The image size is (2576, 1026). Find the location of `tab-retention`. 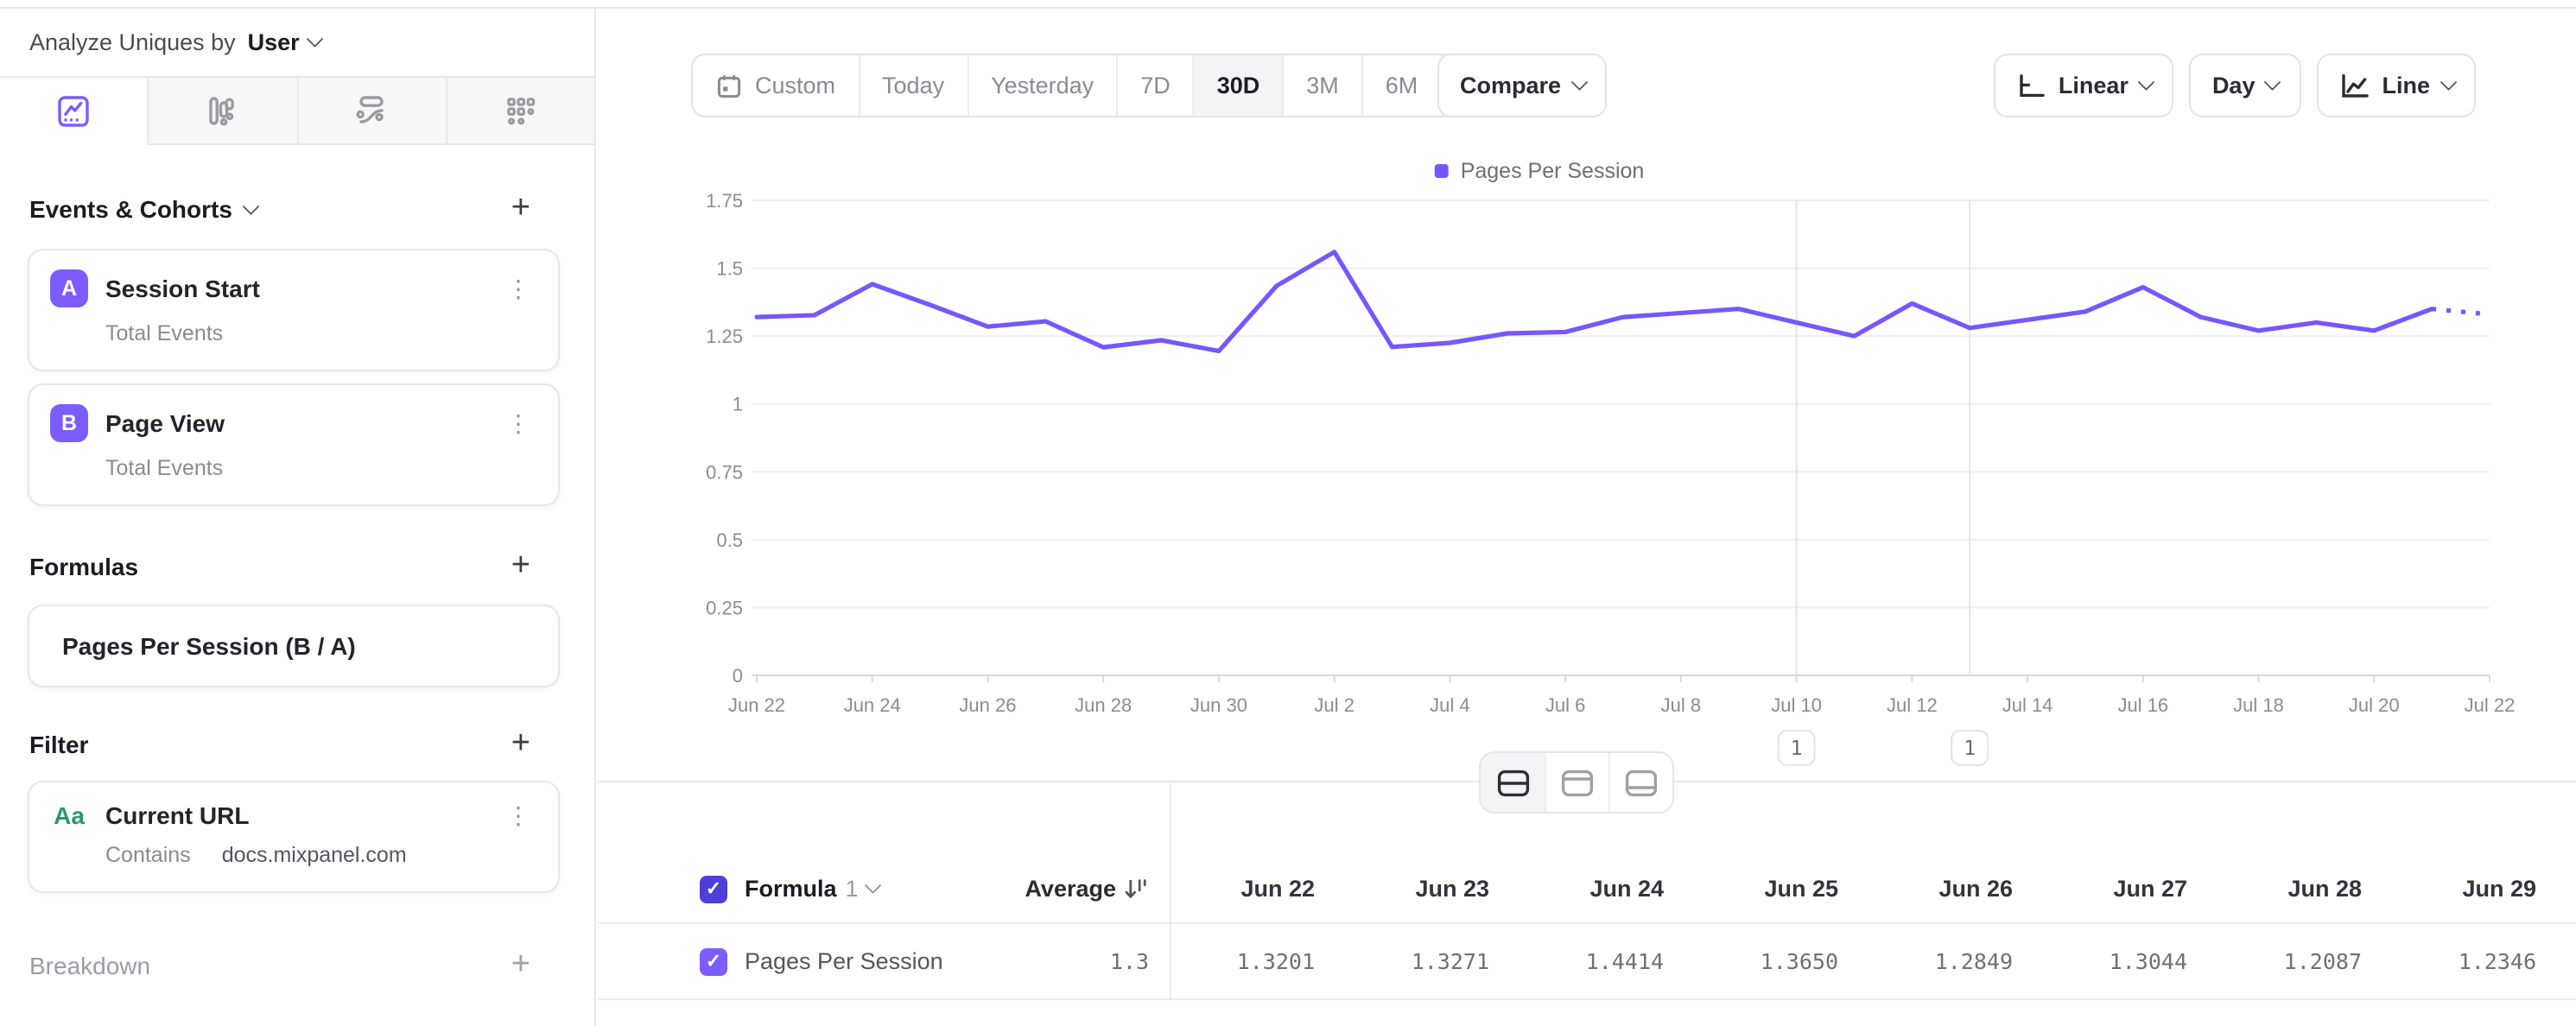

tab-retention is located at coordinates (519, 111).